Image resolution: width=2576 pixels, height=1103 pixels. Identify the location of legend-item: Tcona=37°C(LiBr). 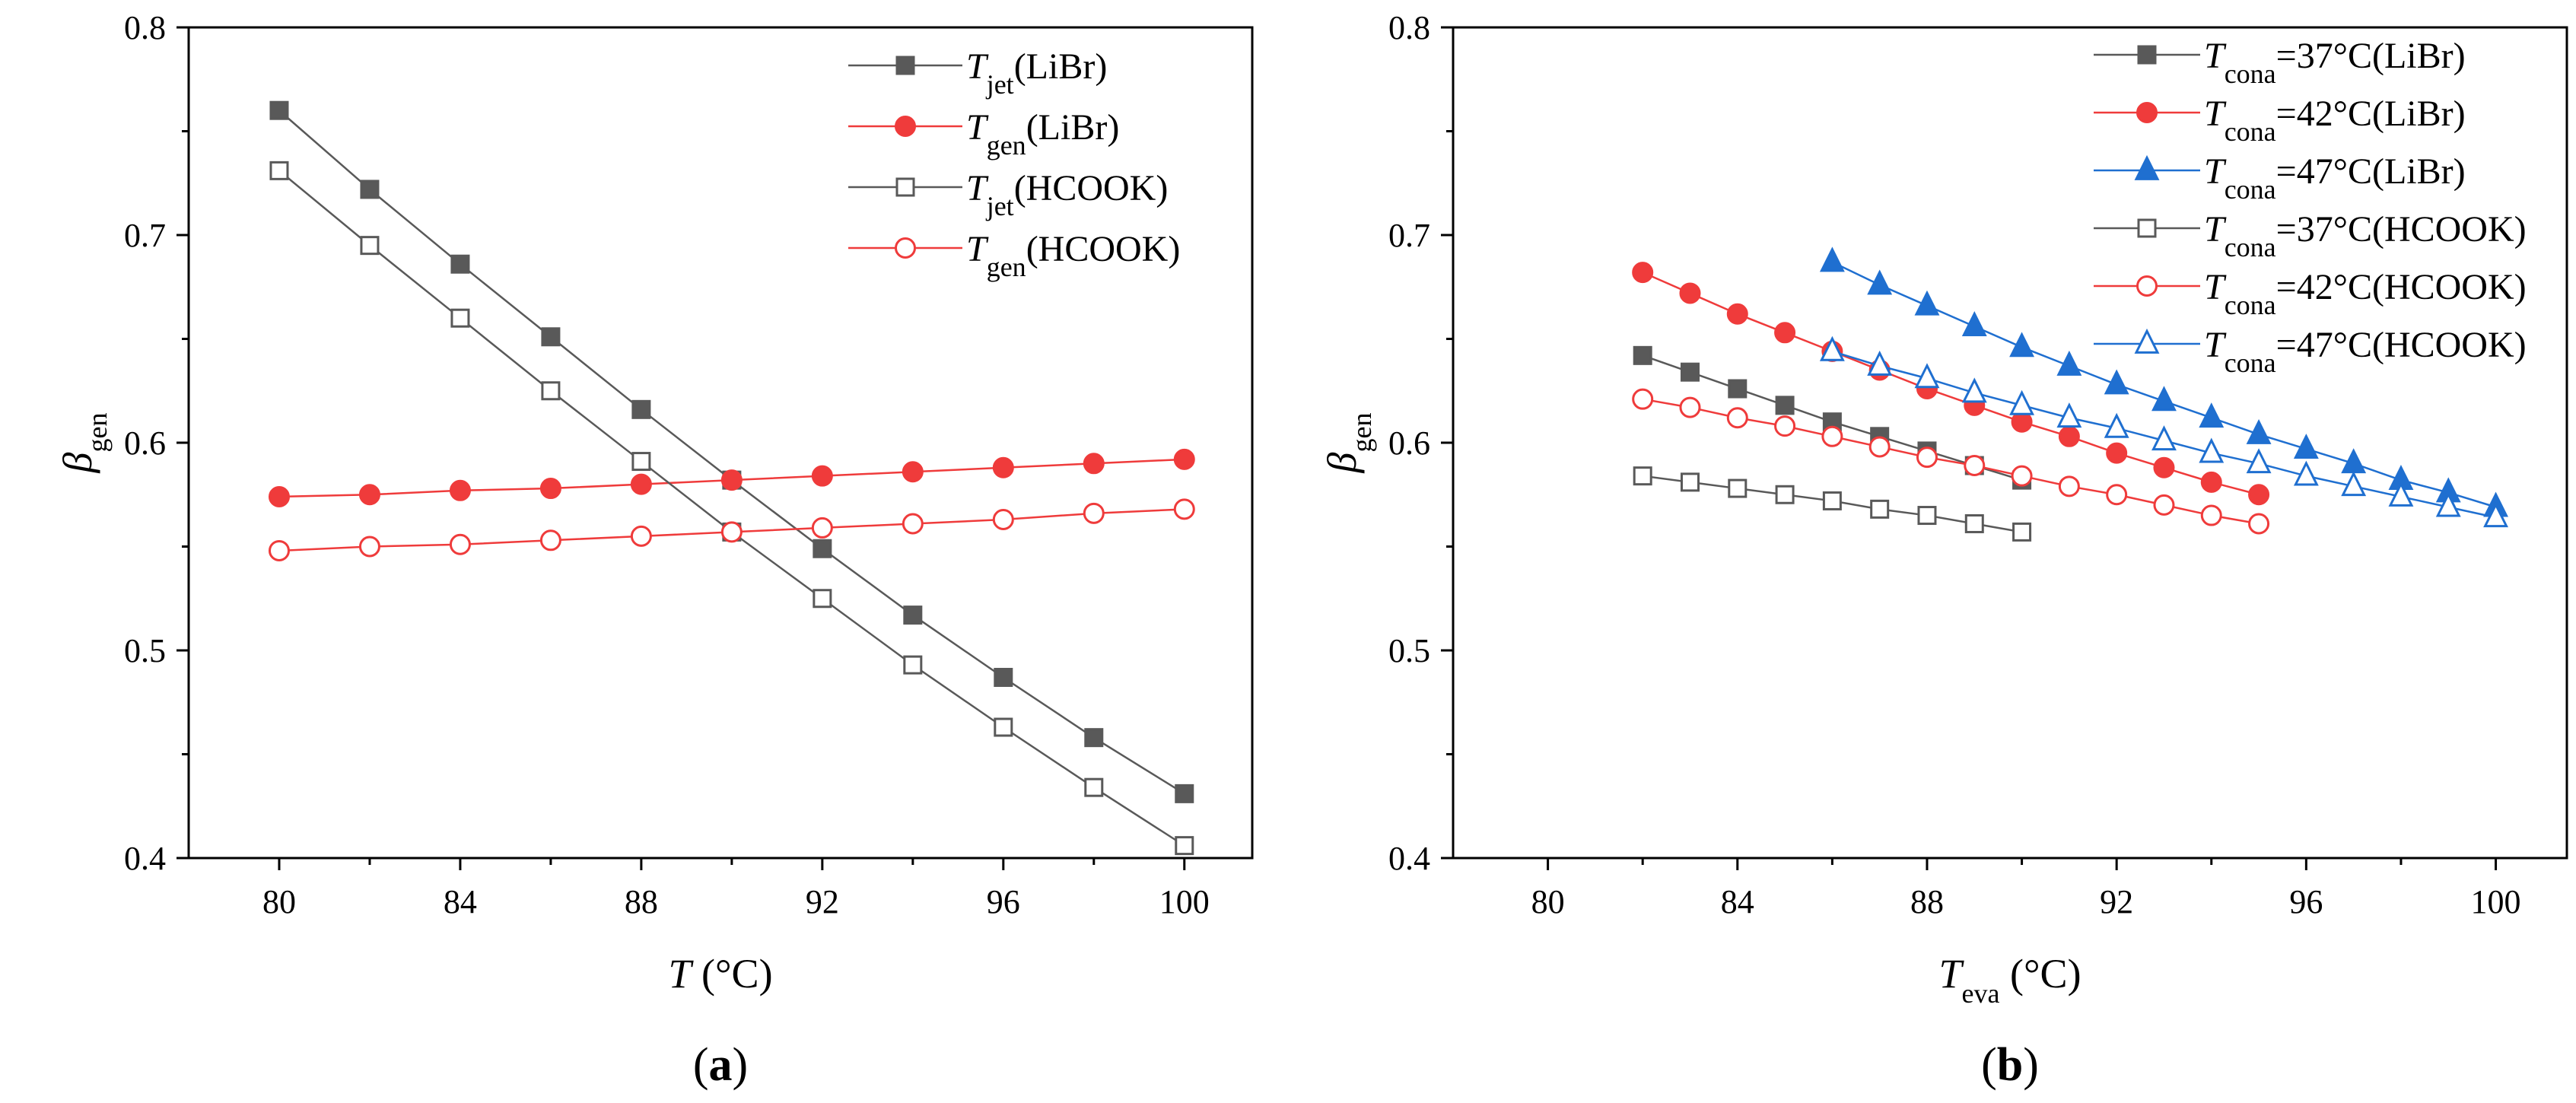
(2280, 62).